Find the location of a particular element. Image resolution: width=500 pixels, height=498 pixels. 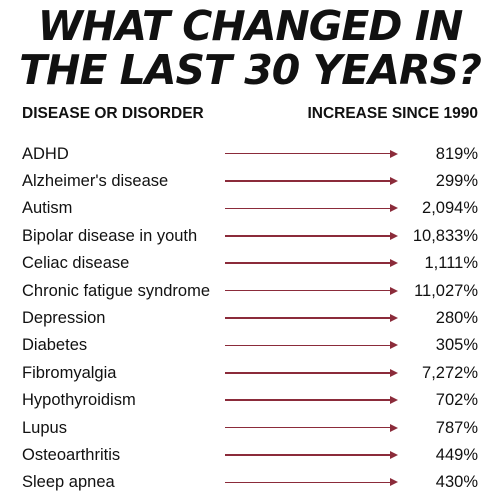

increase-value: 787% is located at coordinates (456, 427).